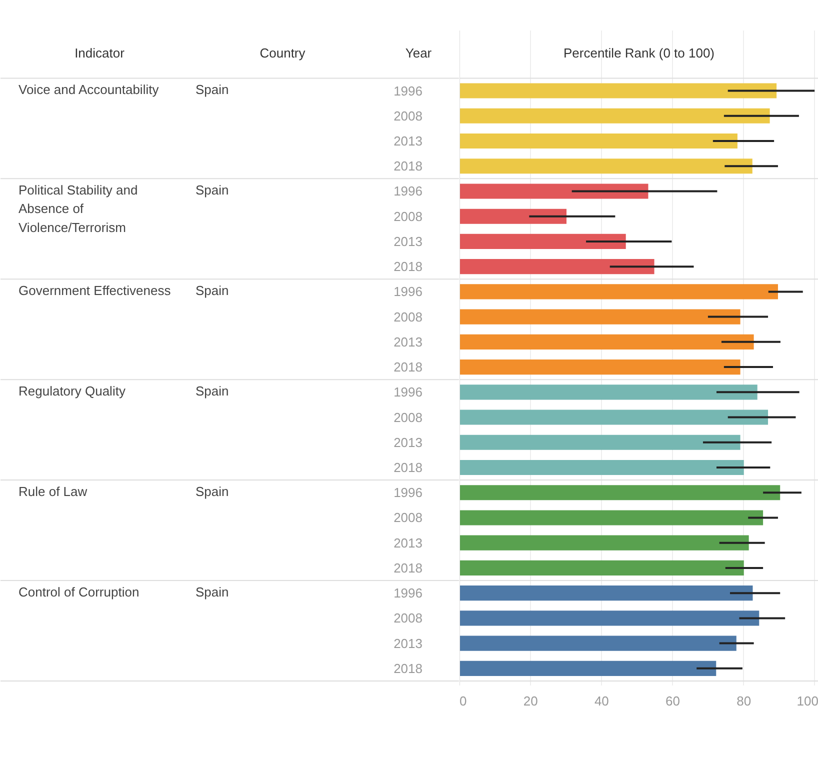 Image resolution: width=818 pixels, height=764 pixels. Describe the element at coordinates (72, 390) in the screenshot. I see `text: Regulatory Quality` at that location.